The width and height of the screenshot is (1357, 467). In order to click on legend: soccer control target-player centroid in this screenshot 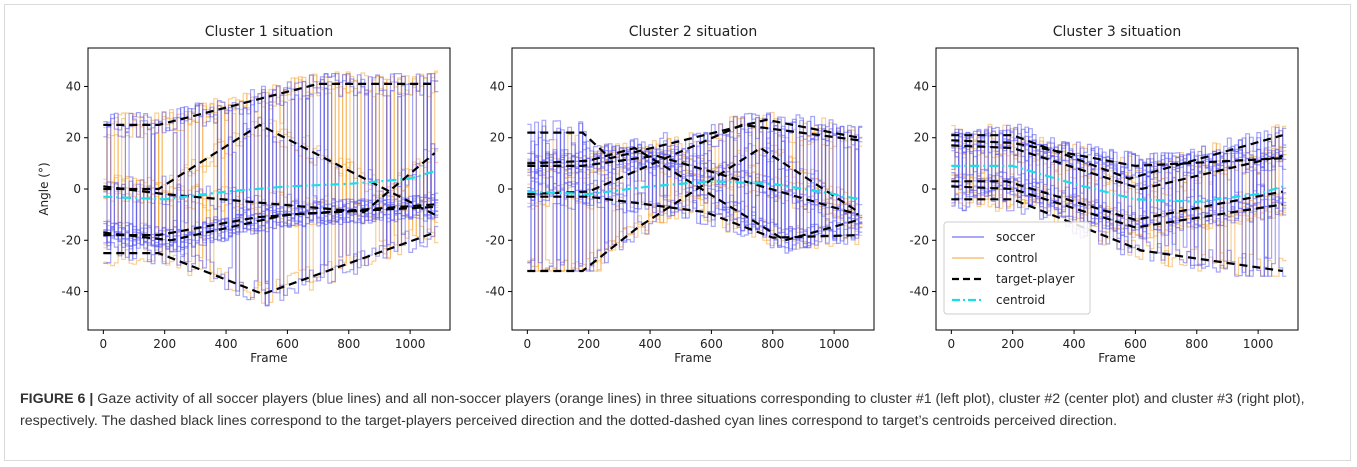, I will do `click(1017, 268)`.